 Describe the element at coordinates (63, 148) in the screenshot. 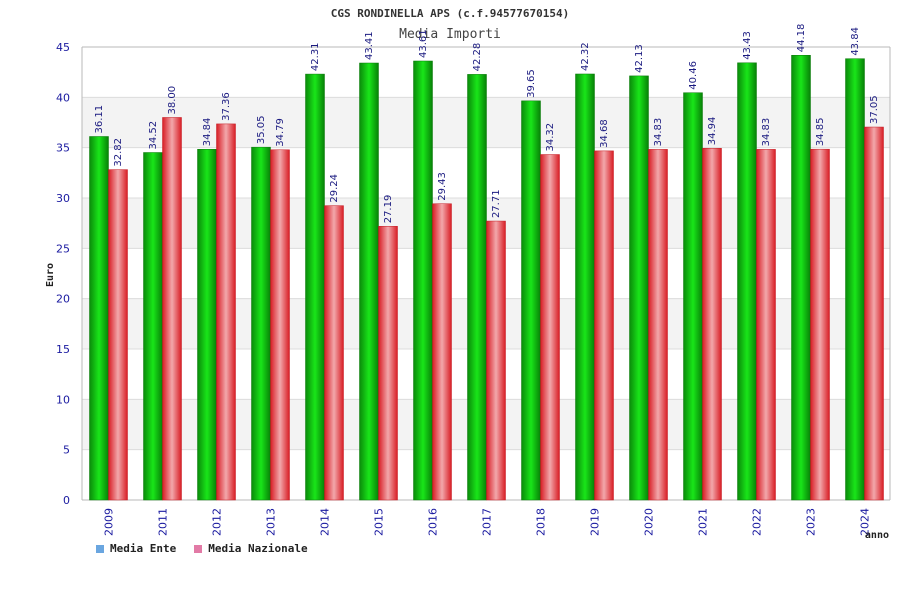

I see `y-tick-label: 35` at that location.